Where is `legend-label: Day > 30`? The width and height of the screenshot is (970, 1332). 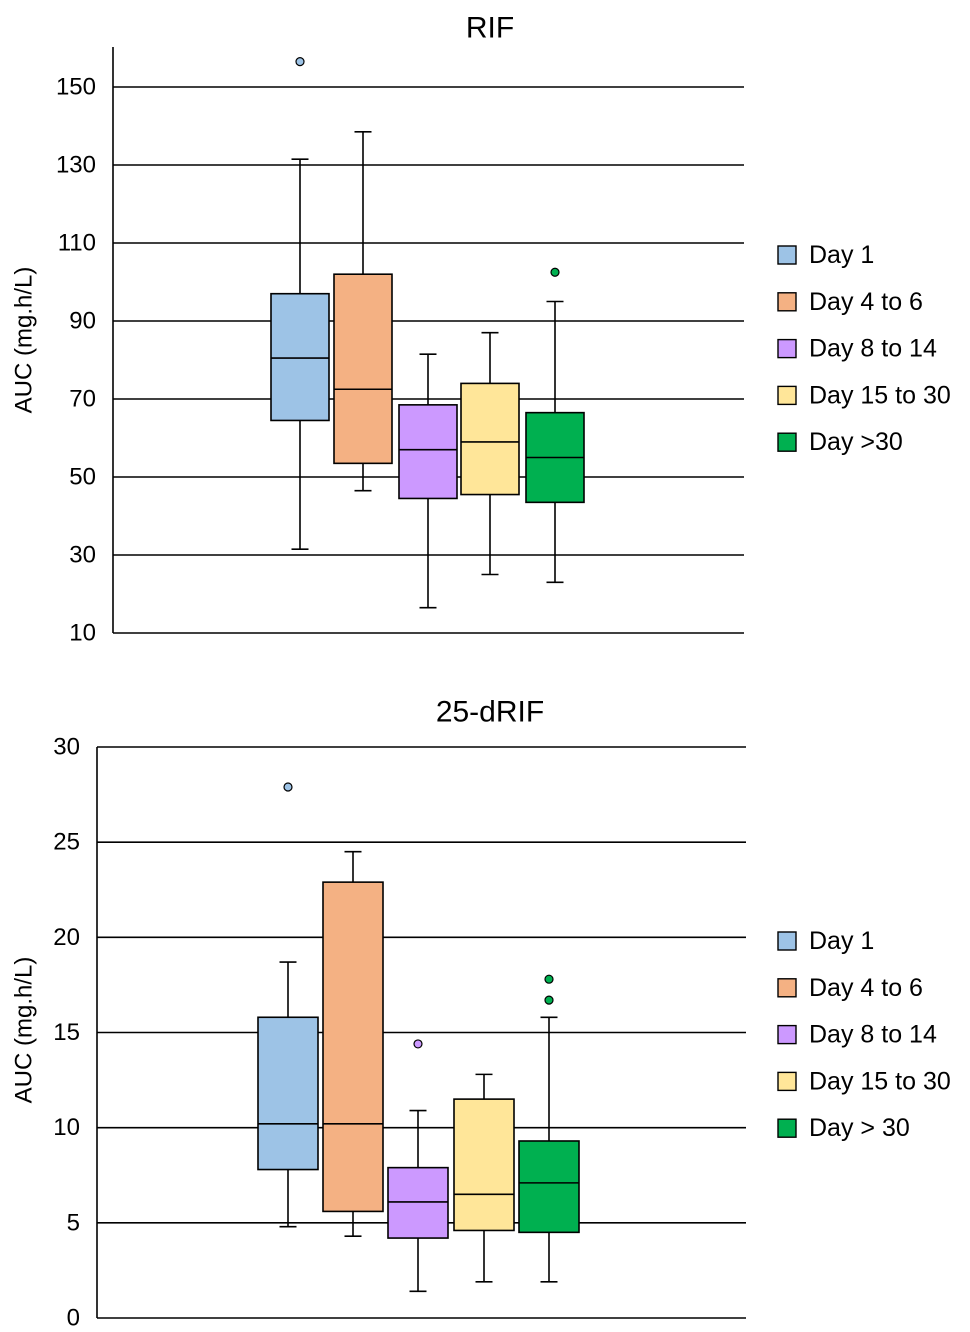 legend-label: Day > 30 is located at coordinates (859, 1128).